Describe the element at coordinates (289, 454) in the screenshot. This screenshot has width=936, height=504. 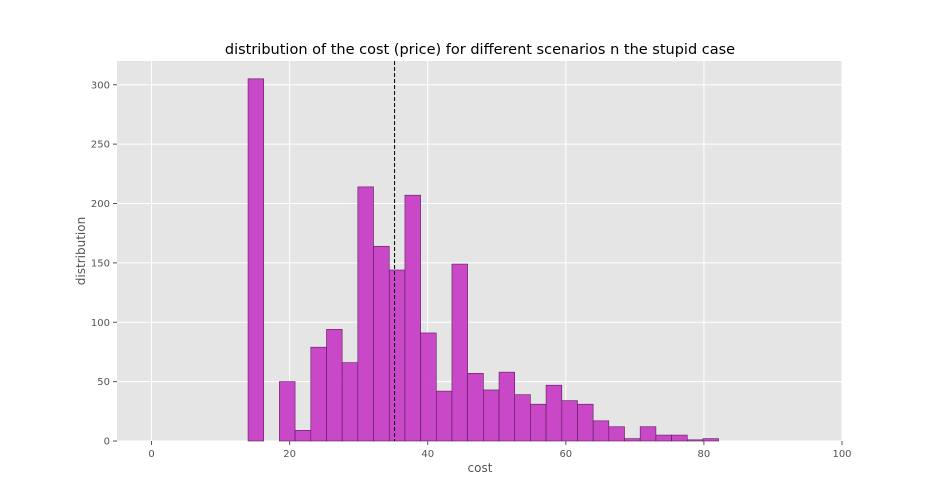
I see `x-tick-label: 20` at that location.